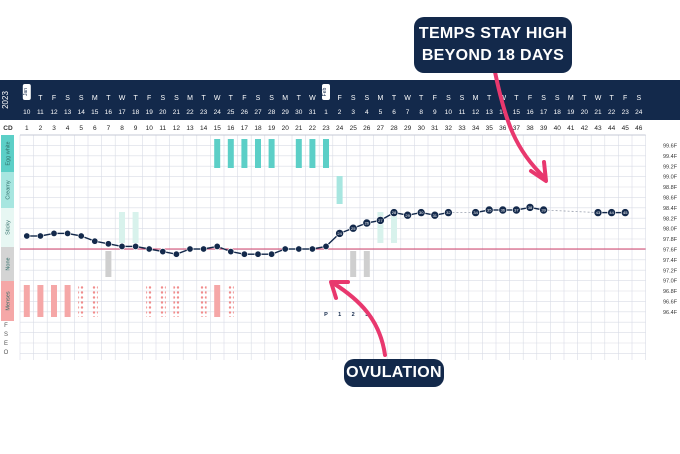 The image size is (680, 454). Describe the element at coordinates (558, 128) in the screenshot. I see `cycle-day-label: 40` at that location.